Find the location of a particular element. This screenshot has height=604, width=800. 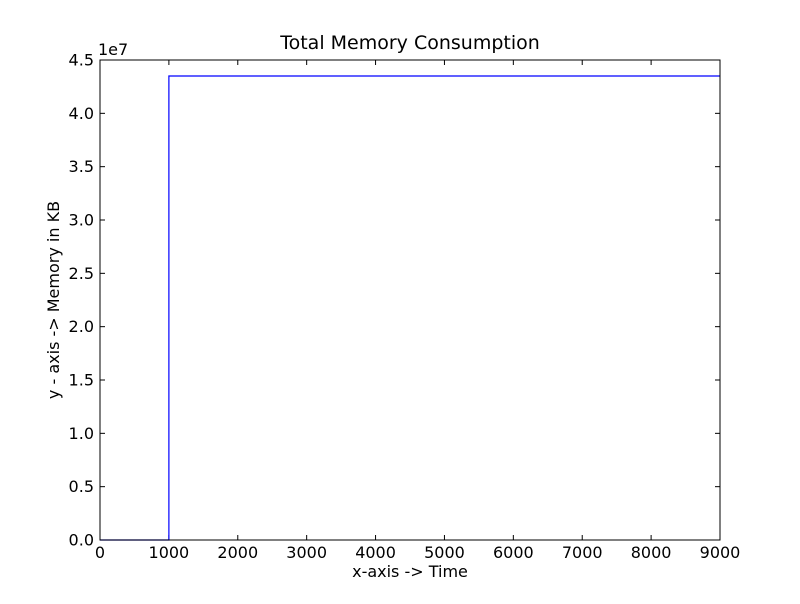

y-tick-label: 4.0 is located at coordinates (81, 113).